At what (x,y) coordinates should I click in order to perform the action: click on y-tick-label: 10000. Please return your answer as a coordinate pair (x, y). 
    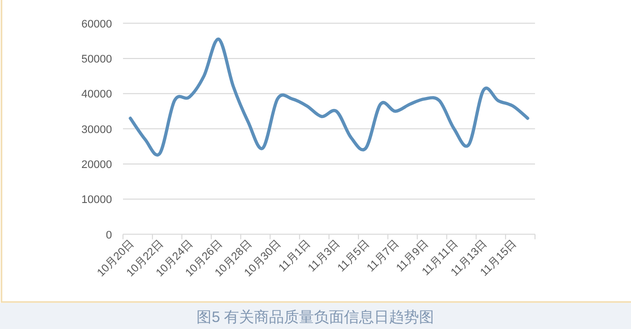
    Looking at the image, I should click on (96, 200).